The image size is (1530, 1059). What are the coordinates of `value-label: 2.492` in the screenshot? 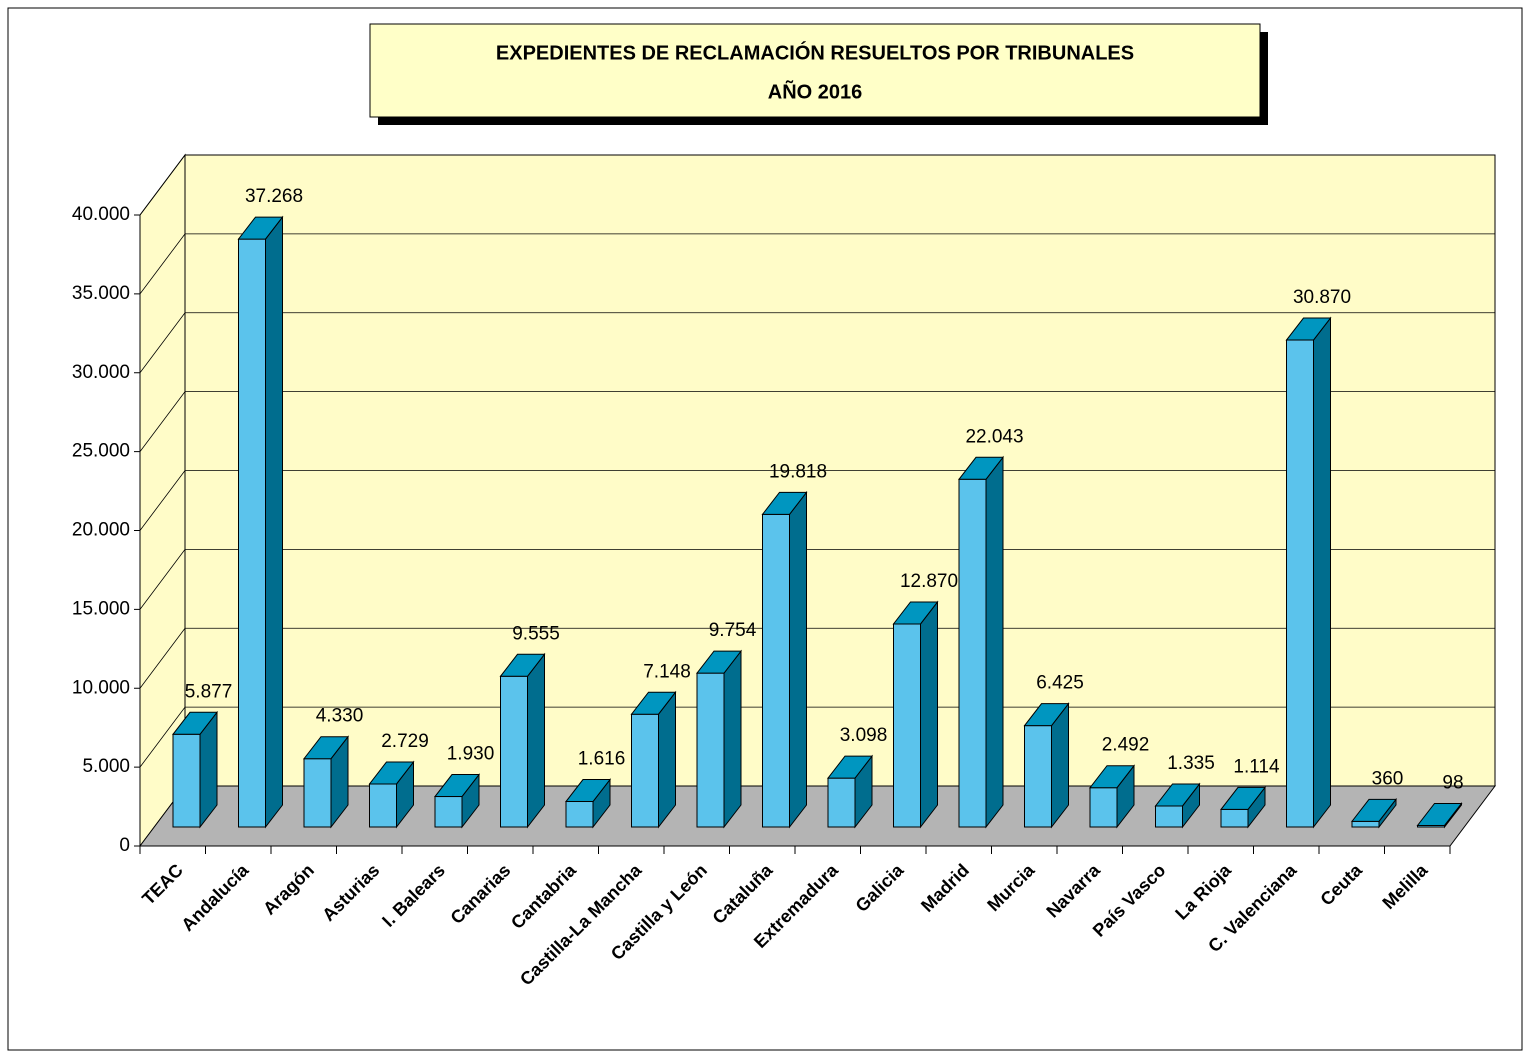 It's located at (1126, 745).